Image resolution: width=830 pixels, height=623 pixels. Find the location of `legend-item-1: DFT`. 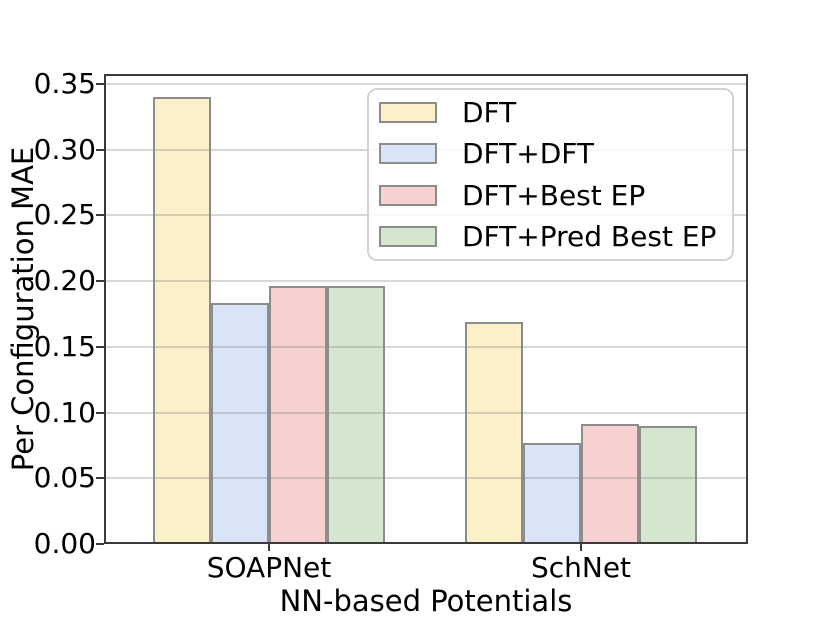

legend-item-1: DFT is located at coordinates (555, 112).